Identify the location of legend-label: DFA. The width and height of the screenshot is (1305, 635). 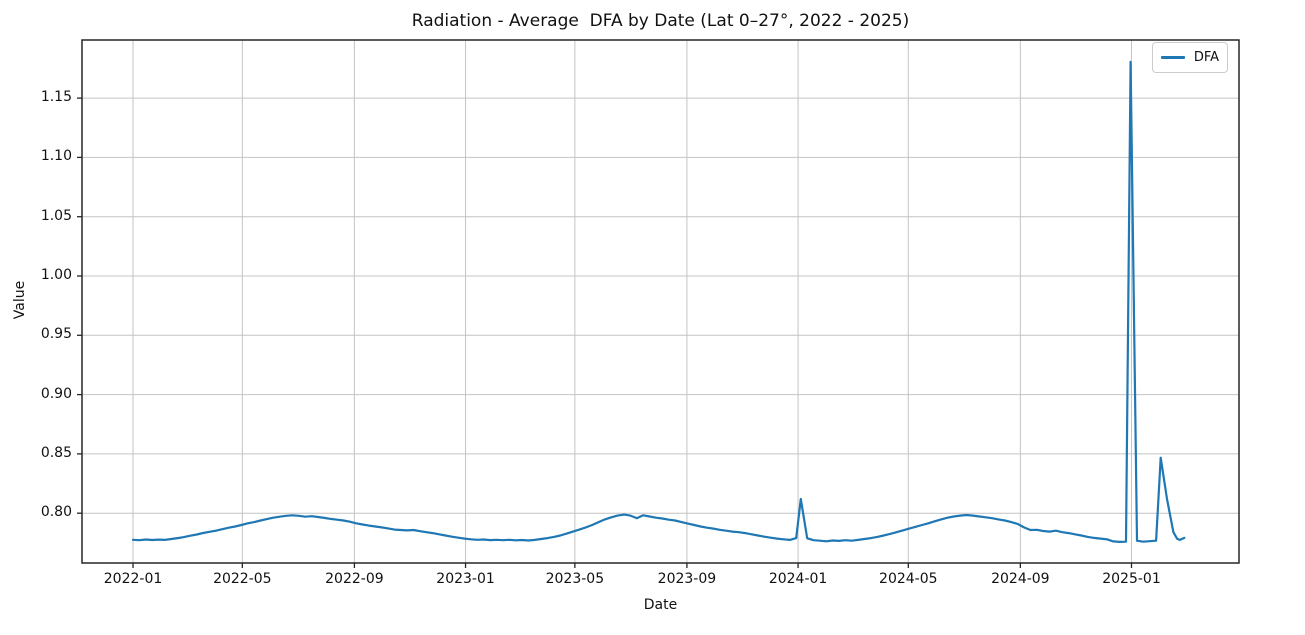
(1206, 57).